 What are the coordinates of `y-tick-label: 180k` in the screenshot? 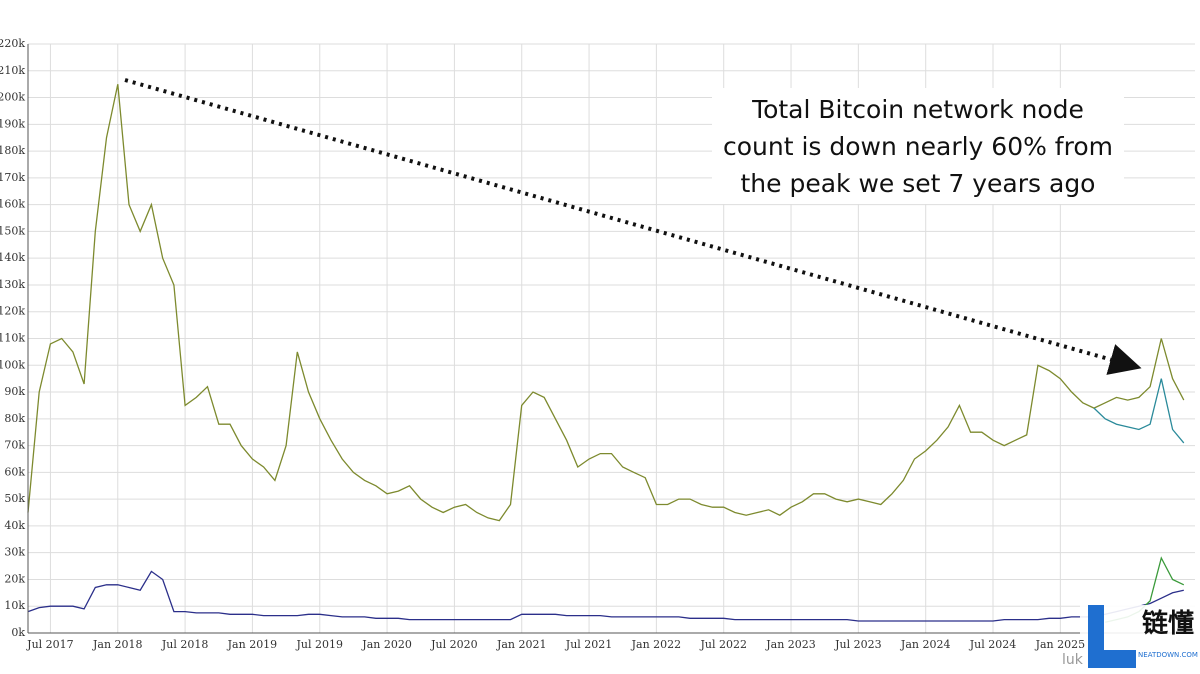 It's located at (12, 150).